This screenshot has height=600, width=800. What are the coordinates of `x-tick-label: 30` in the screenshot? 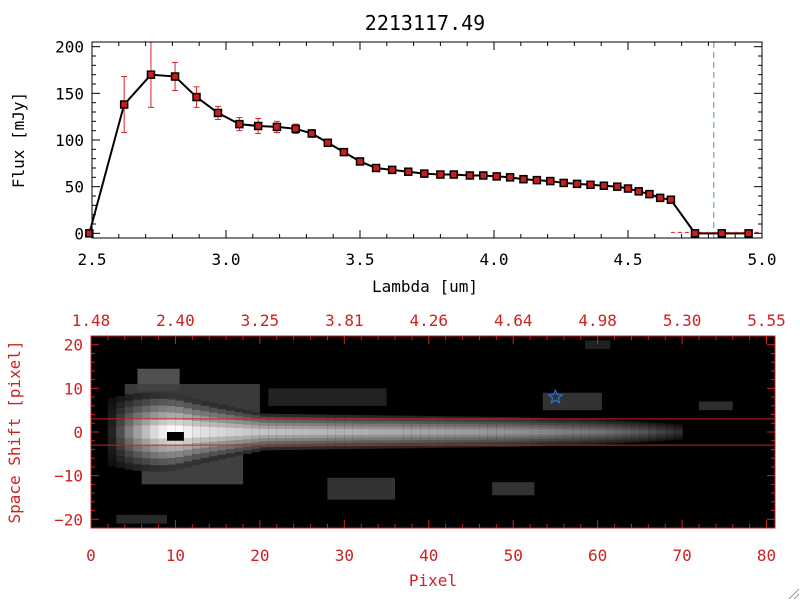 It's located at (344, 555).